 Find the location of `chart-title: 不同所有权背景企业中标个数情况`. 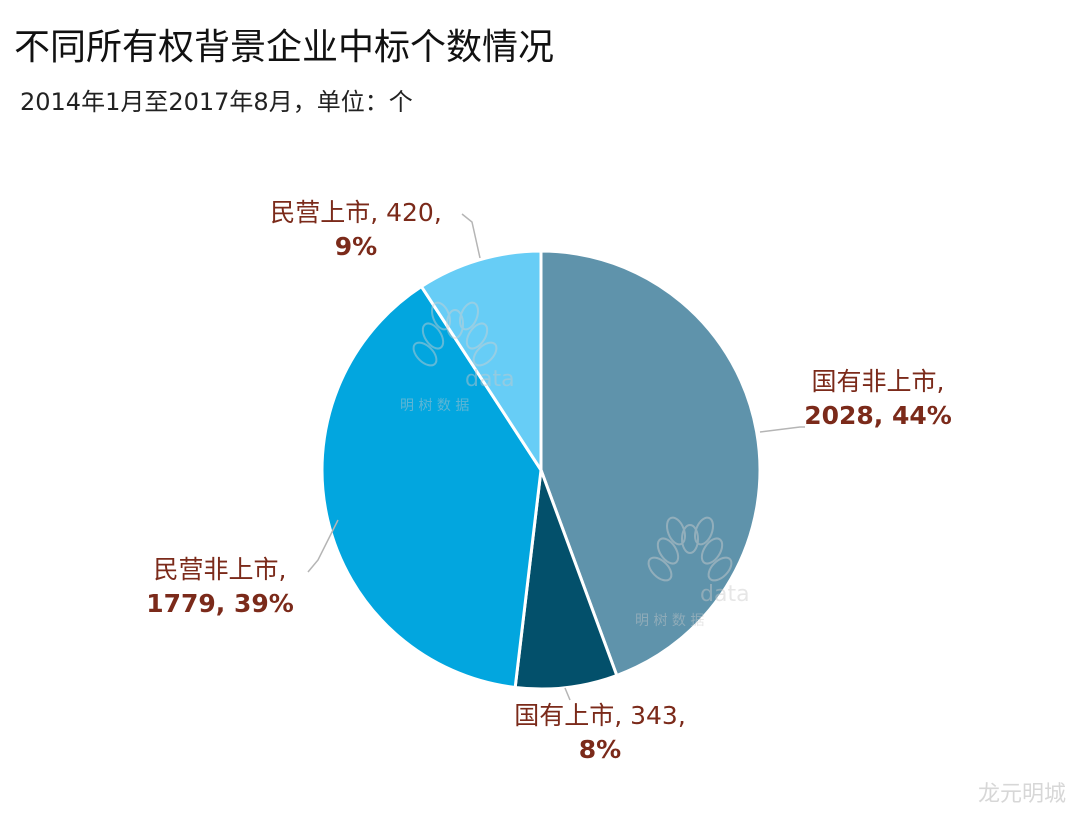

chart-title: 不同所有权背景企业中标个数情况 is located at coordinates (284, 47).